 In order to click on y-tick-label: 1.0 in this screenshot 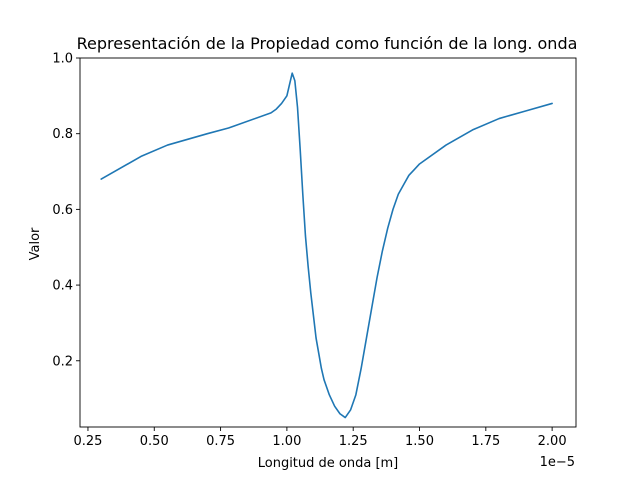, I will do `click(62, 59)`.